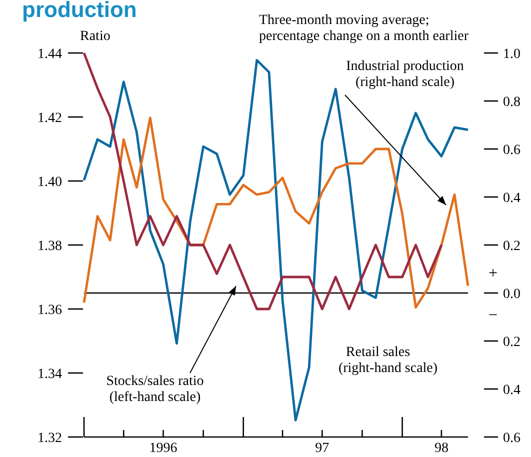 The image size is (531, 457). Describe the element at coordinates (50, 374) in the screenshot. I see `y-tick-label: 1.34` at that location.